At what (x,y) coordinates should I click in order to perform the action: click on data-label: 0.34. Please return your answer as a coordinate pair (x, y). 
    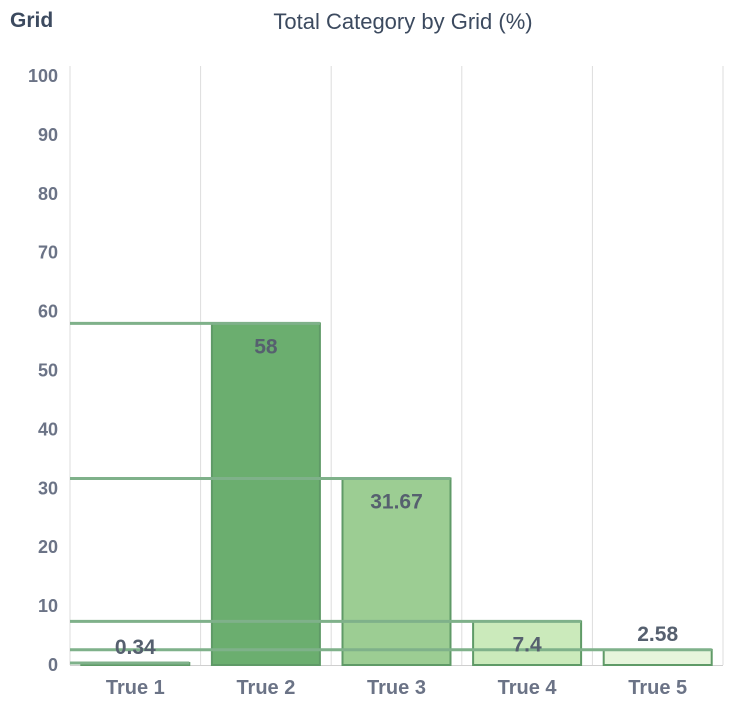
    Looking at the image, I should click on (135, 647).